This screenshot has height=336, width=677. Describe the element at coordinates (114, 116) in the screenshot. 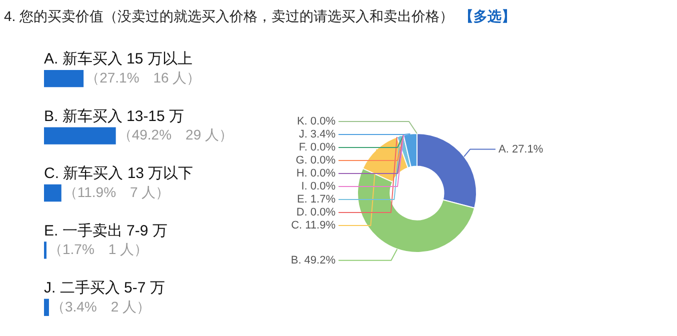

I see `category-label: B. 新车买入 13-15 万` at that location.